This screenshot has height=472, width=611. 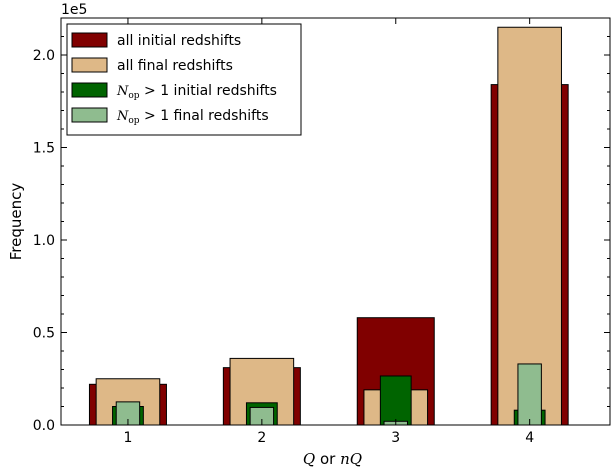 What do you see at coordinates (89, 40) in the screenshot?
I see `legend-swatch-all-initial` at bounding box center [89, 40].